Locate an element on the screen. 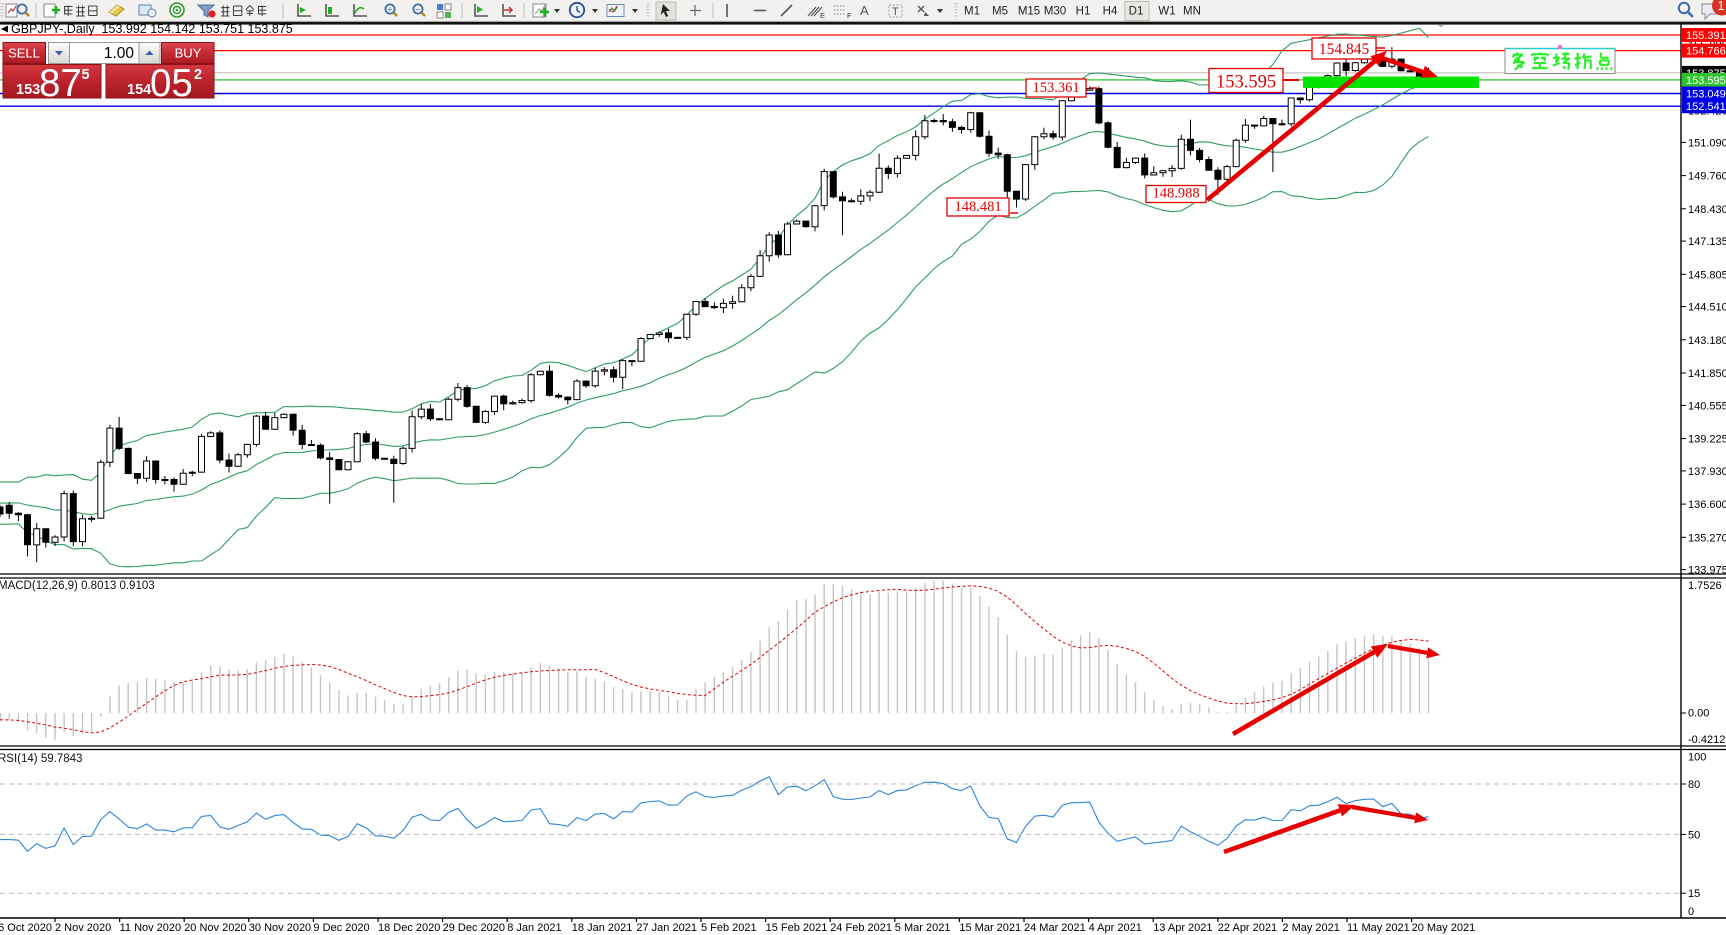 The height and width of the screenshot is (935, 1726). svg-text: M1 is located at coordinates (972, 12).